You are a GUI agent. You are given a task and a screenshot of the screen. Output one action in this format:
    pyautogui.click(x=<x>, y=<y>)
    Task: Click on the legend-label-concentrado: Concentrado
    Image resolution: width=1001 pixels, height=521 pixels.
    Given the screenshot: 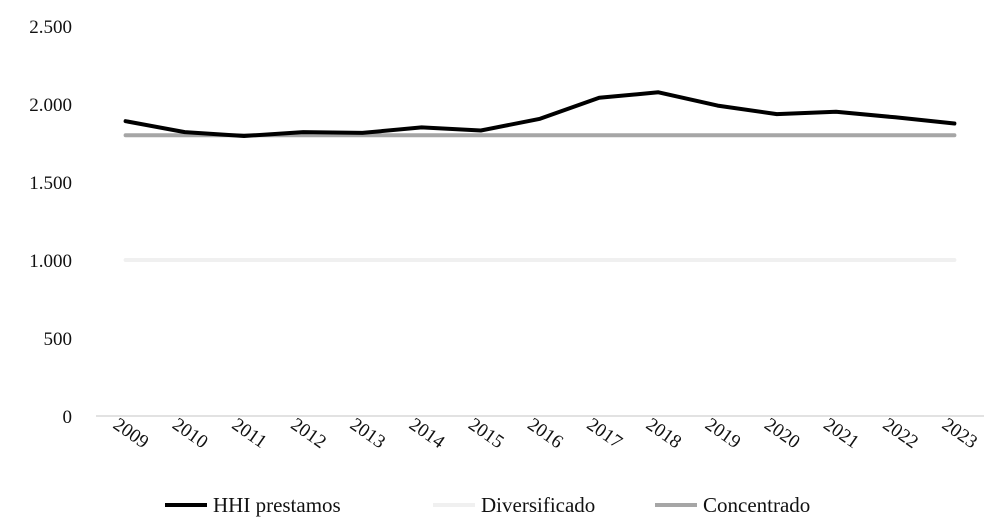 What is the action you would take?
    pyautogui.click(x=757, y=504)
    